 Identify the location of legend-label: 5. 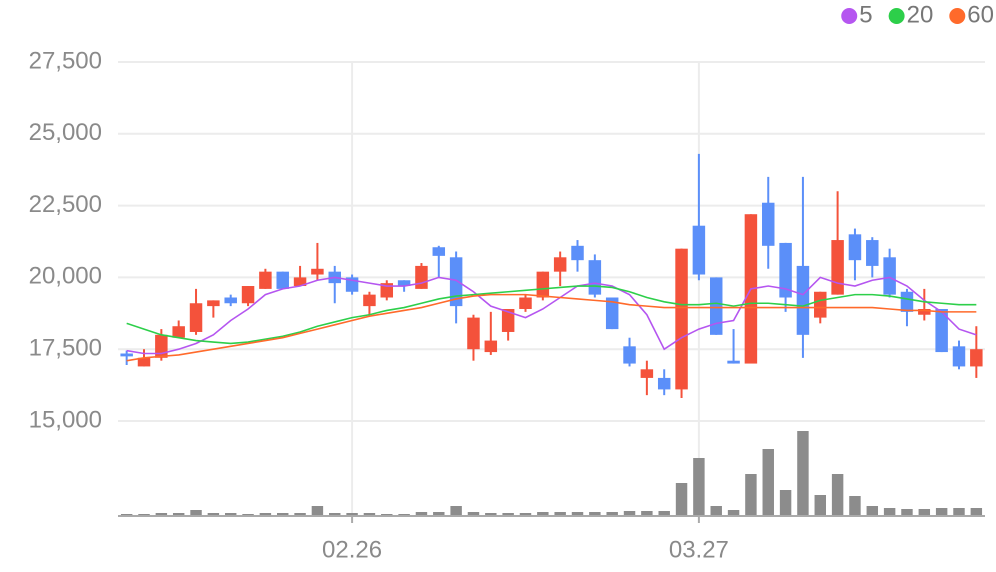
(865, 14).